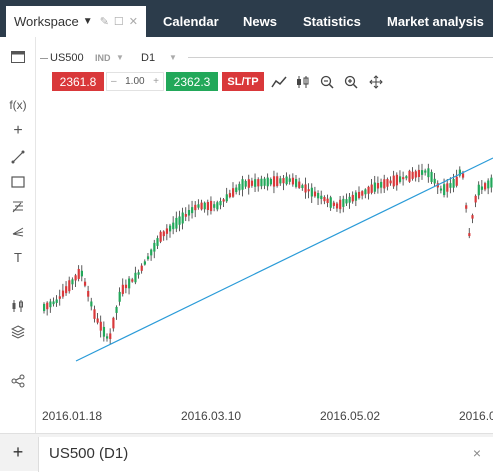 This screenshot has height=472, width=493. What do you see at coordinates (18, 57) in the screenshot?
I see `window-layout-icon` at bounding box center [18, 57].